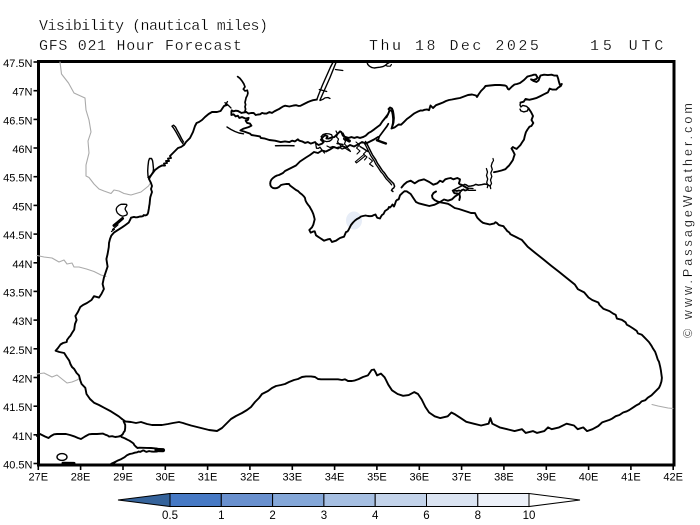 This screenshot has width=700, height=525. I want to click on svg-text: 30E, so click(166, 478).